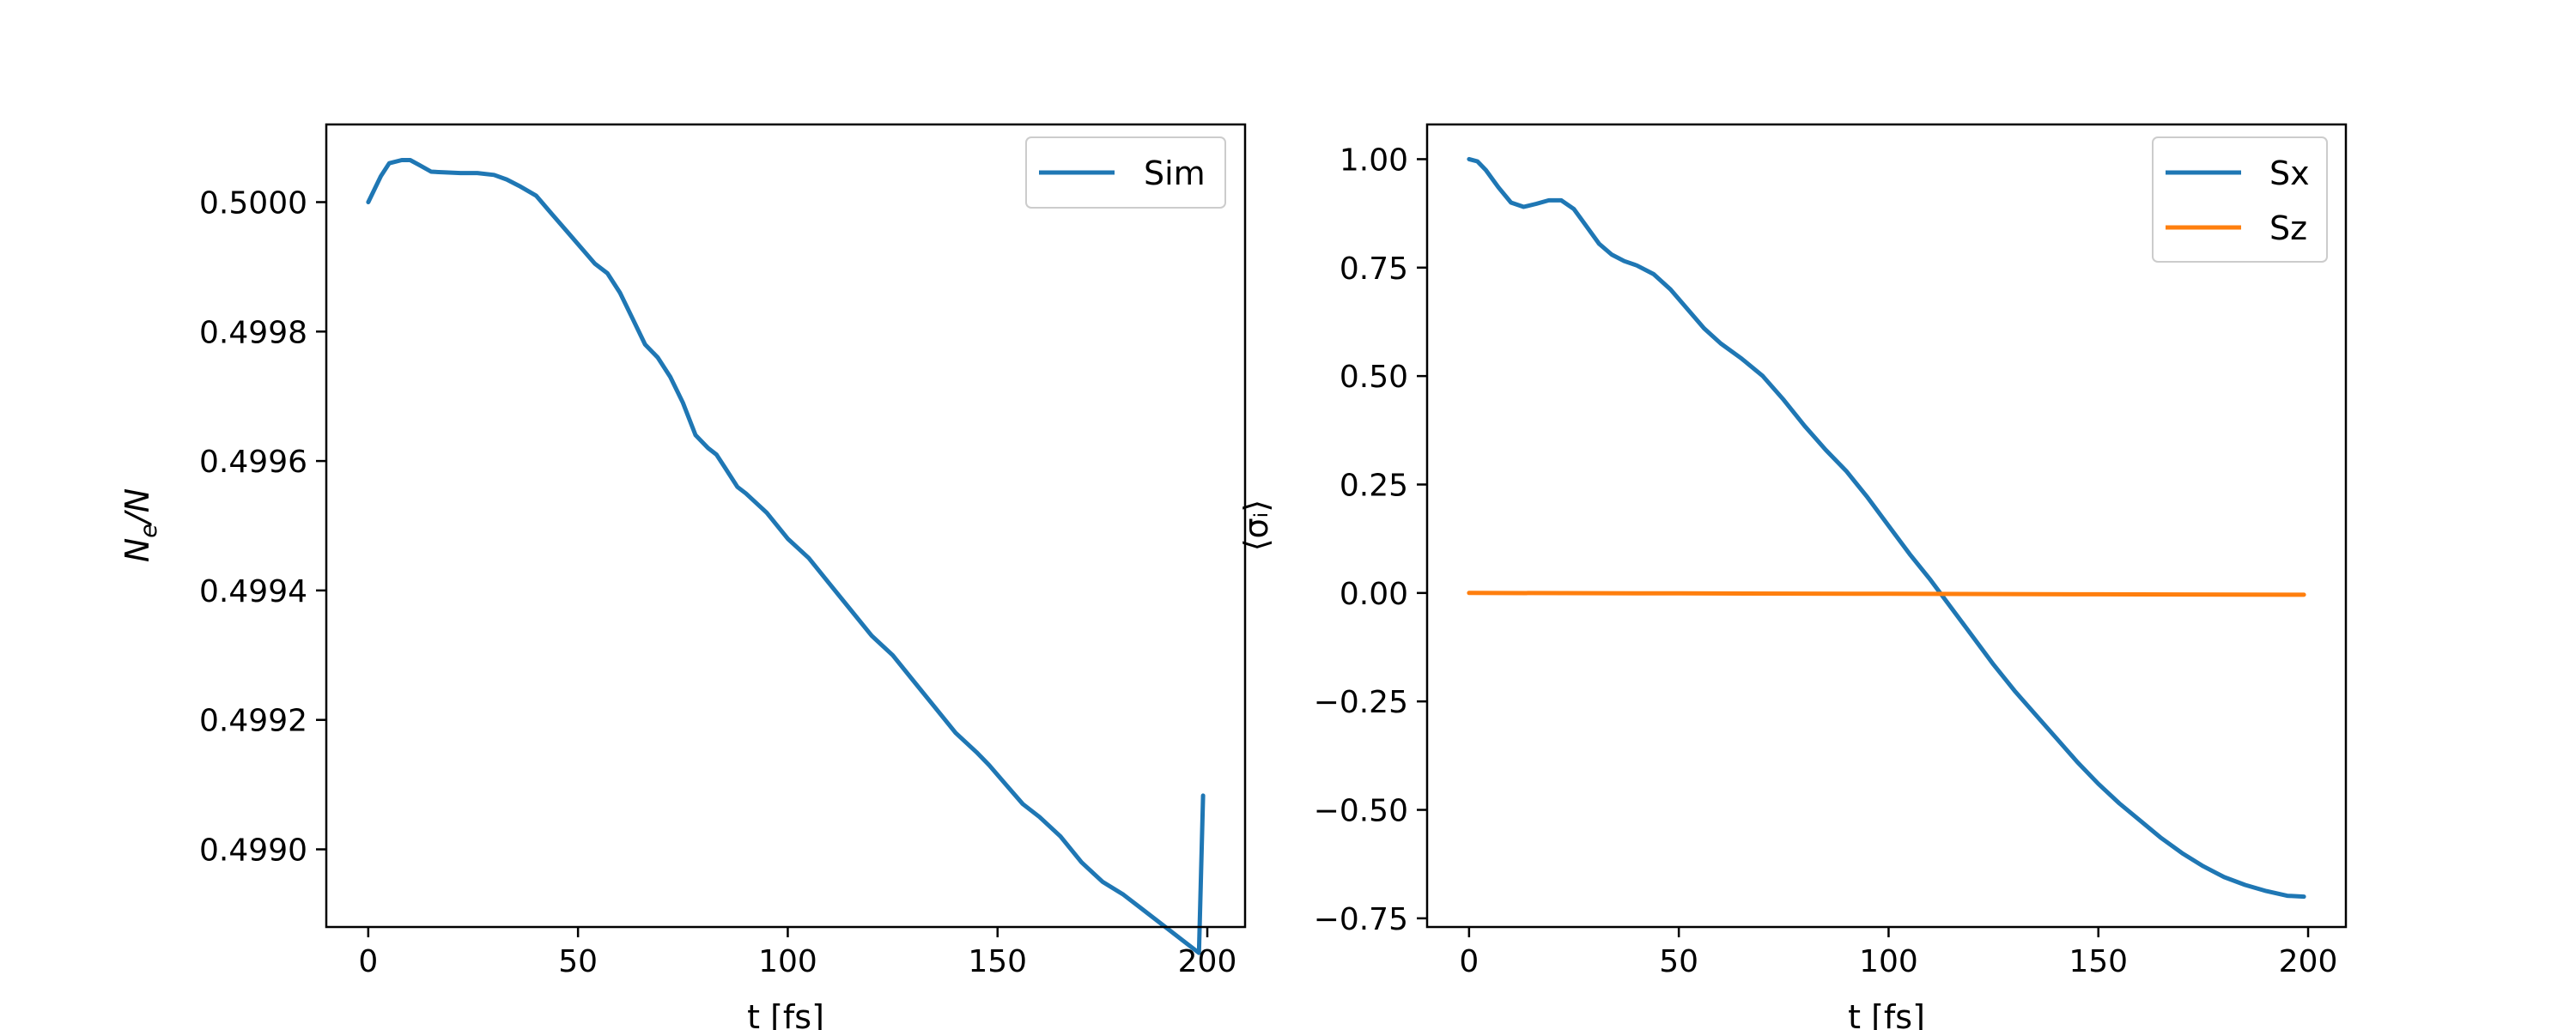 The height and width of the screenshot is (1030, 2576). Describe the element at coordinates (253, 332) in the screenshot. I see `left-y-tick-label: 0.4998` at that location.